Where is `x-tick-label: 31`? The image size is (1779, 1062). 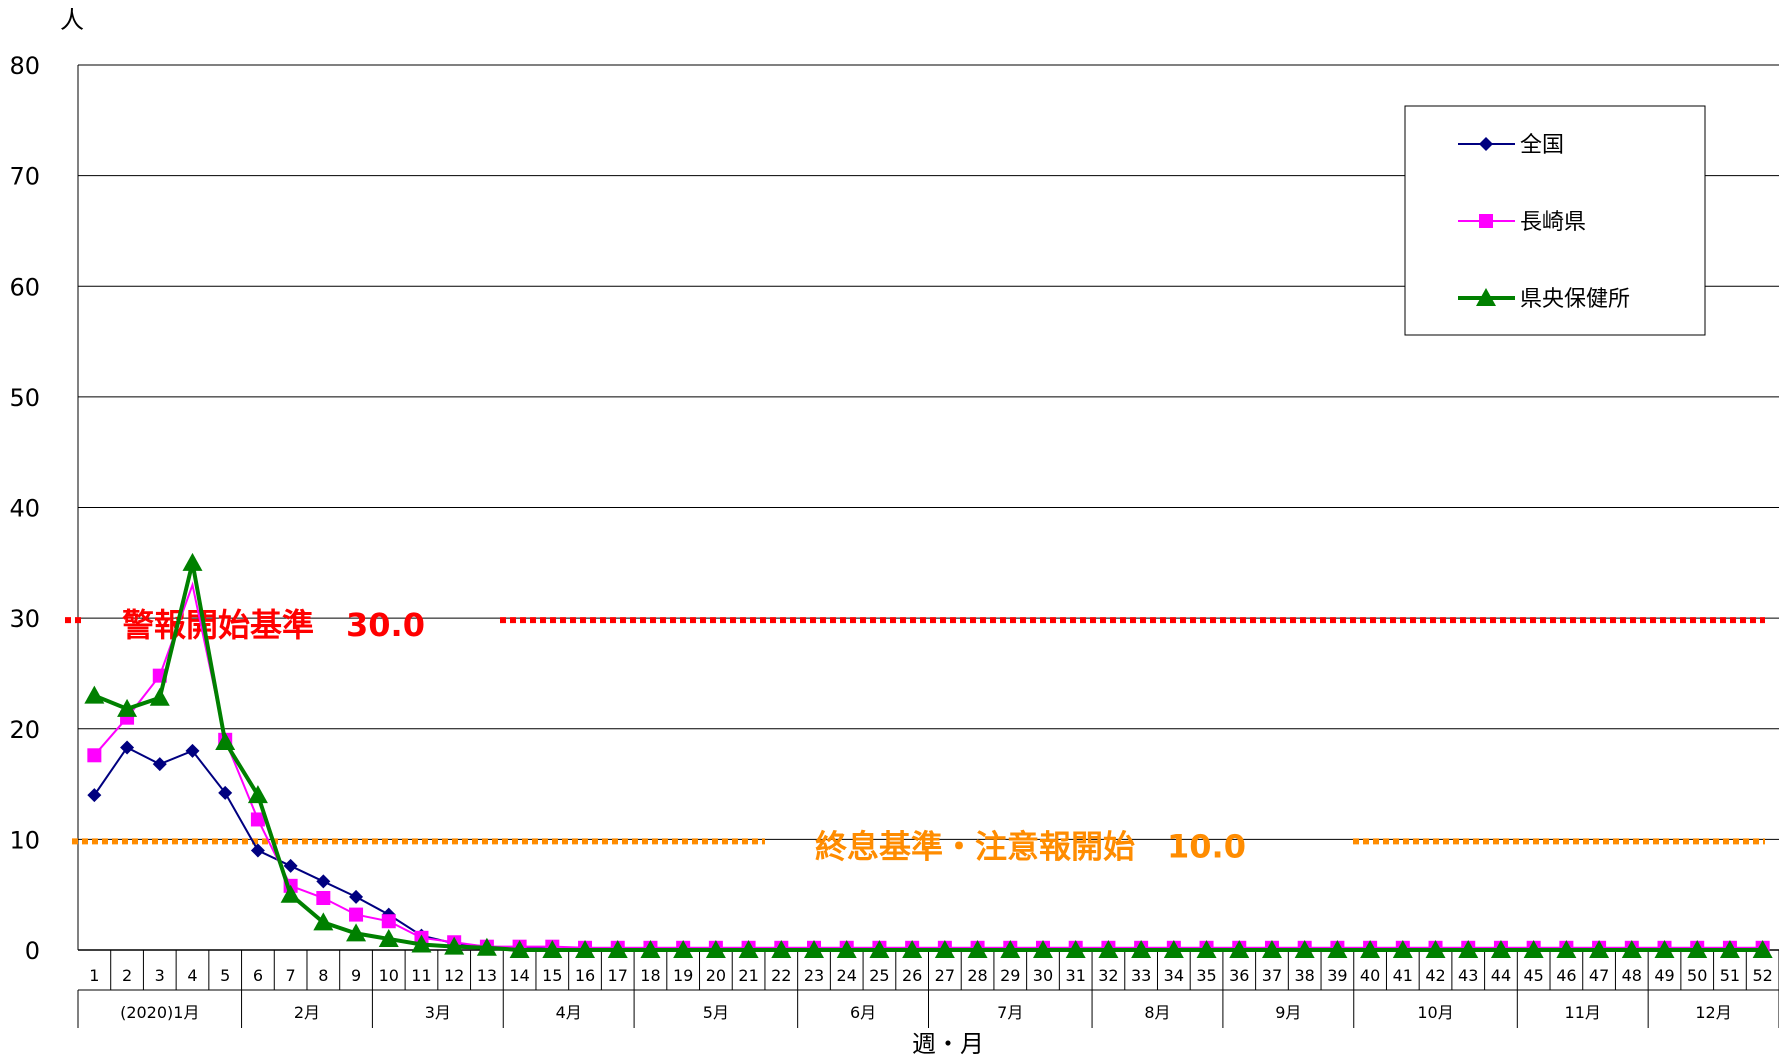
x-tick-label: 31 is located at coordinates (1076, 975).